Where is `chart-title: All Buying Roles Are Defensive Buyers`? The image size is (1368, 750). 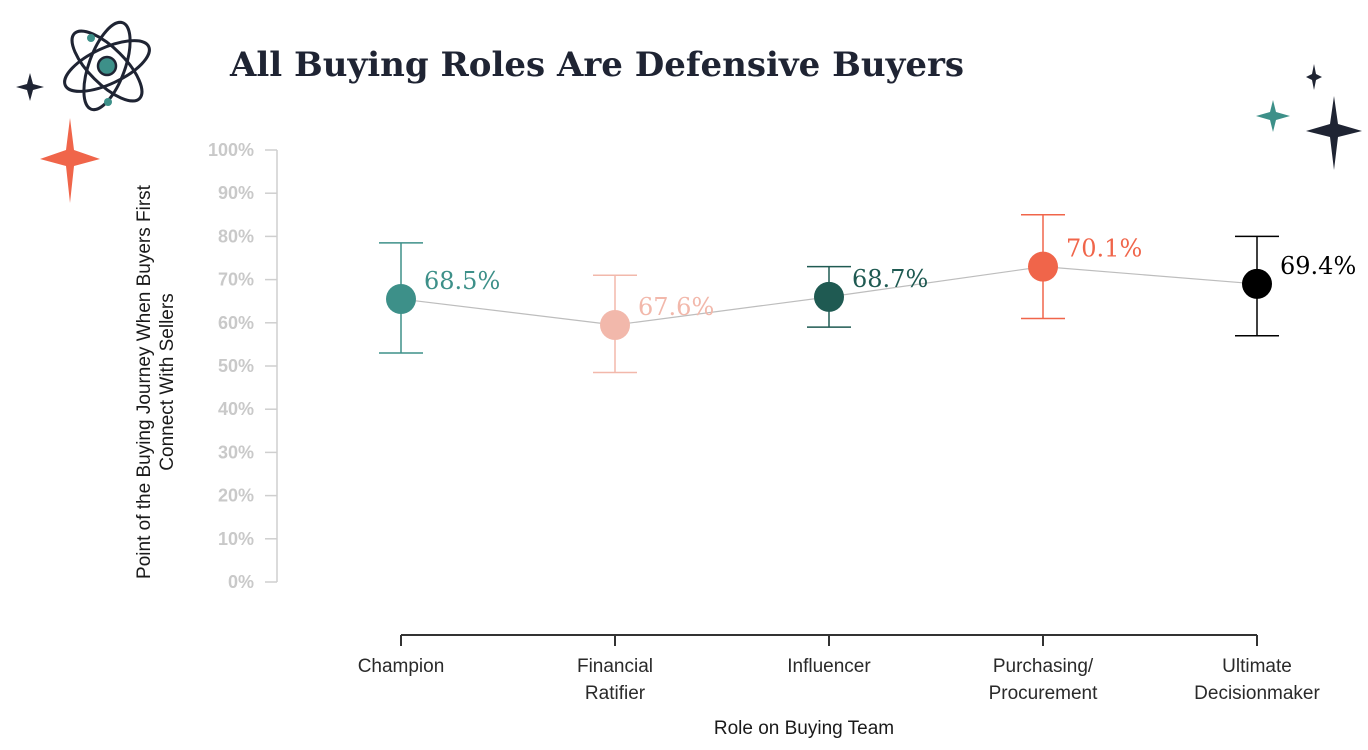
chart-title: All Buying Roles Are Defensive Buyers is located at coordinates (596, 65).